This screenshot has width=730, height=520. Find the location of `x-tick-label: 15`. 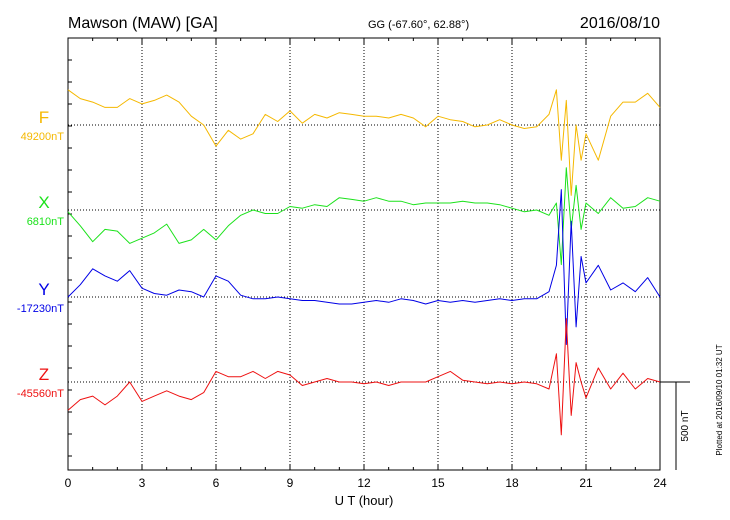

x-tick-label: 15 is located at coordinates (438, 483).